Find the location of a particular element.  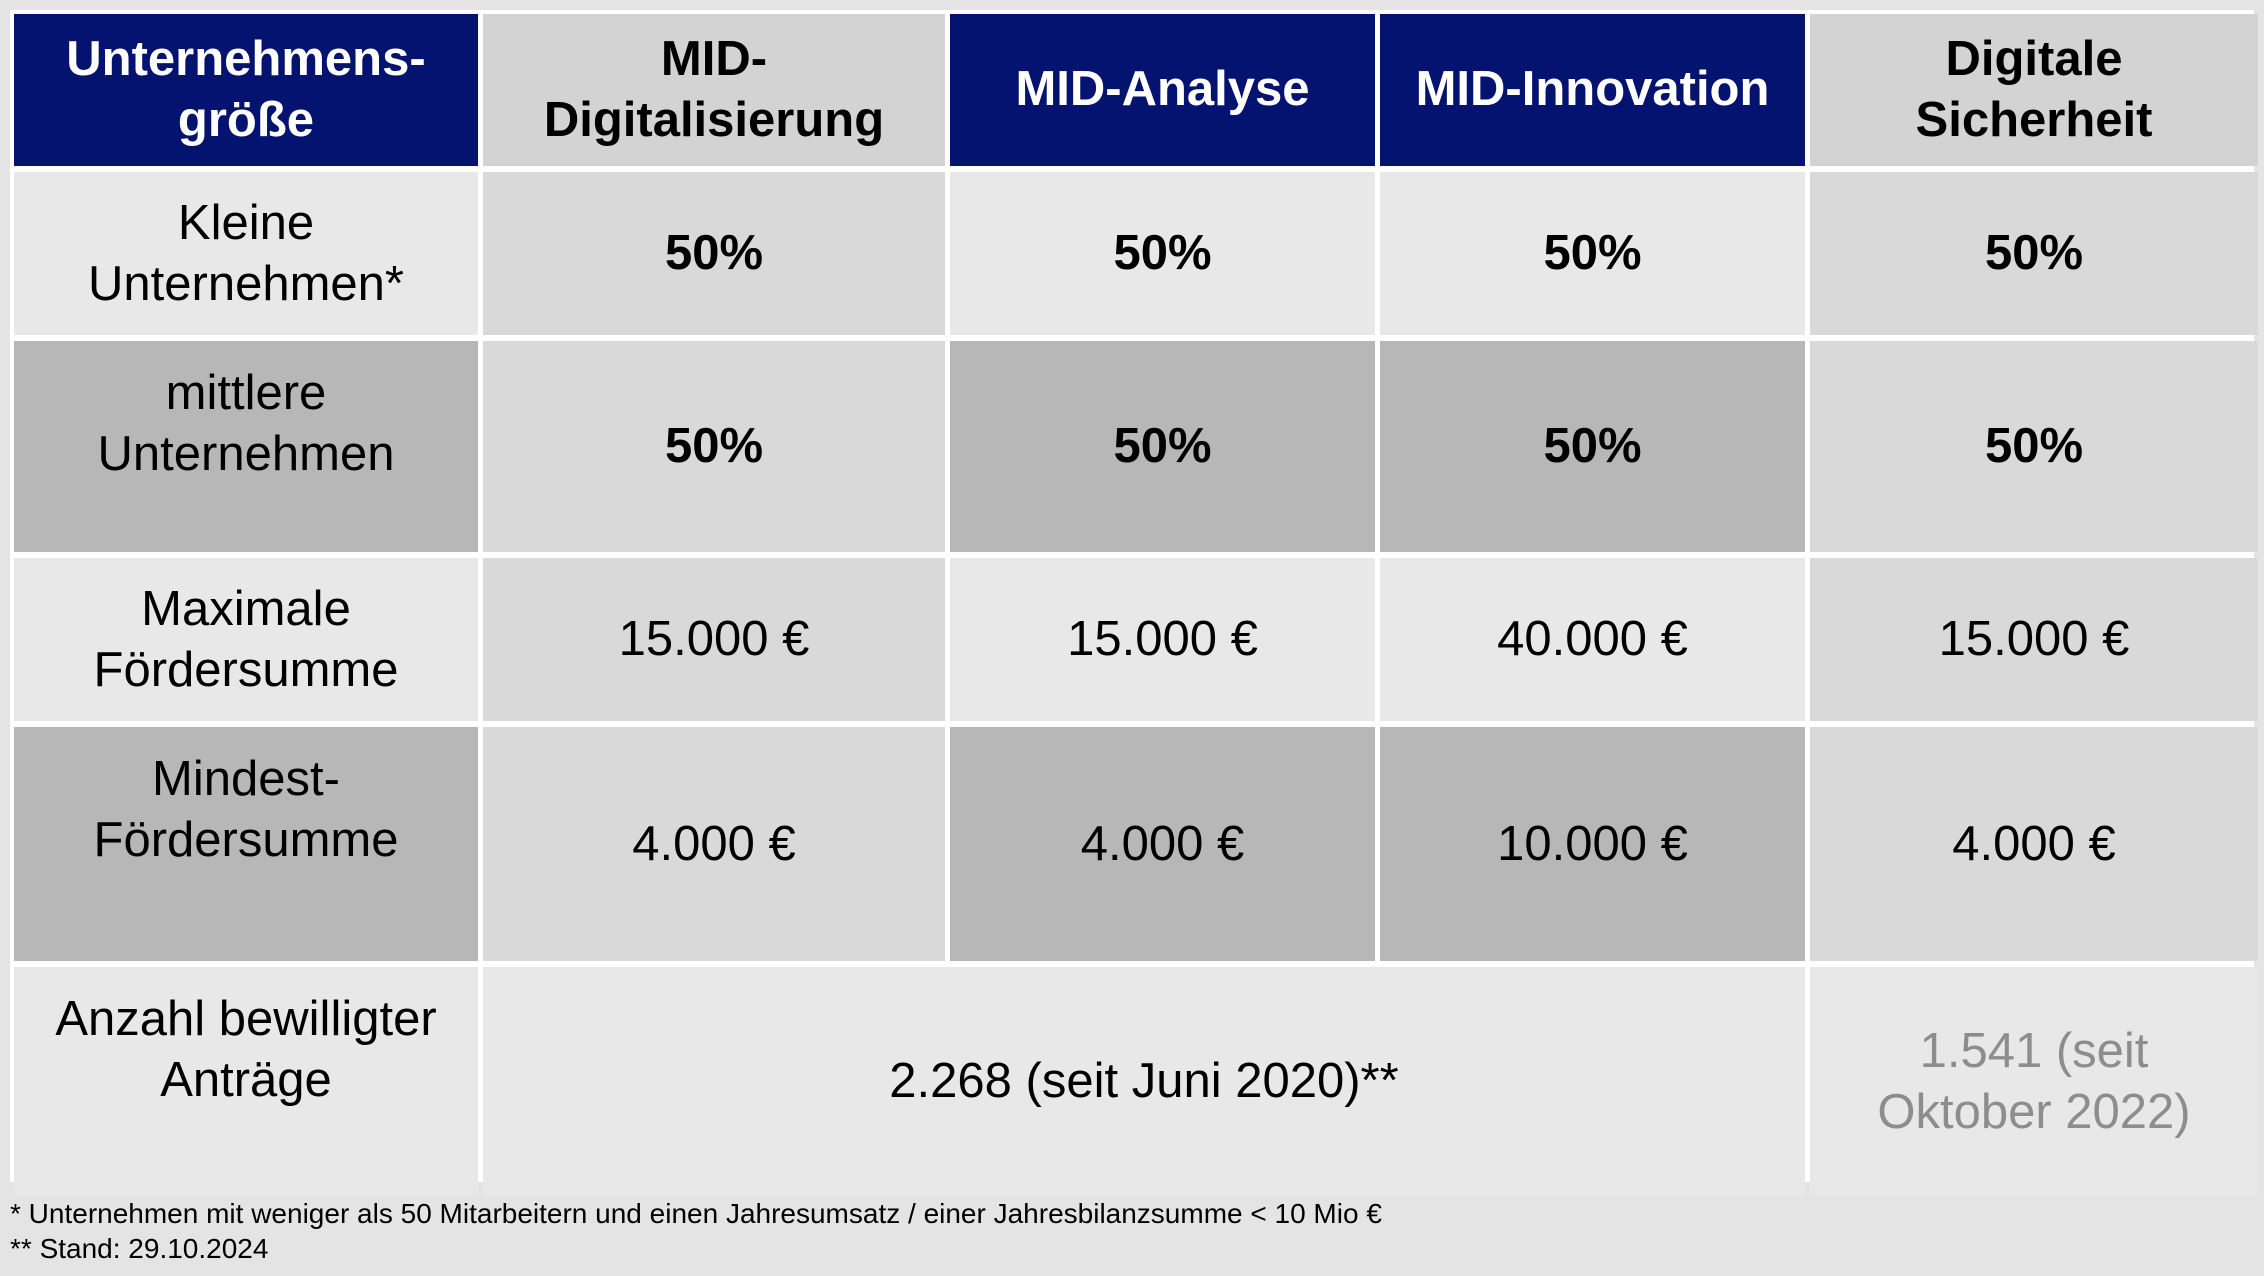

row-label-medium-companies: mittlere Unternehmen is located at coordinates (246, 446).